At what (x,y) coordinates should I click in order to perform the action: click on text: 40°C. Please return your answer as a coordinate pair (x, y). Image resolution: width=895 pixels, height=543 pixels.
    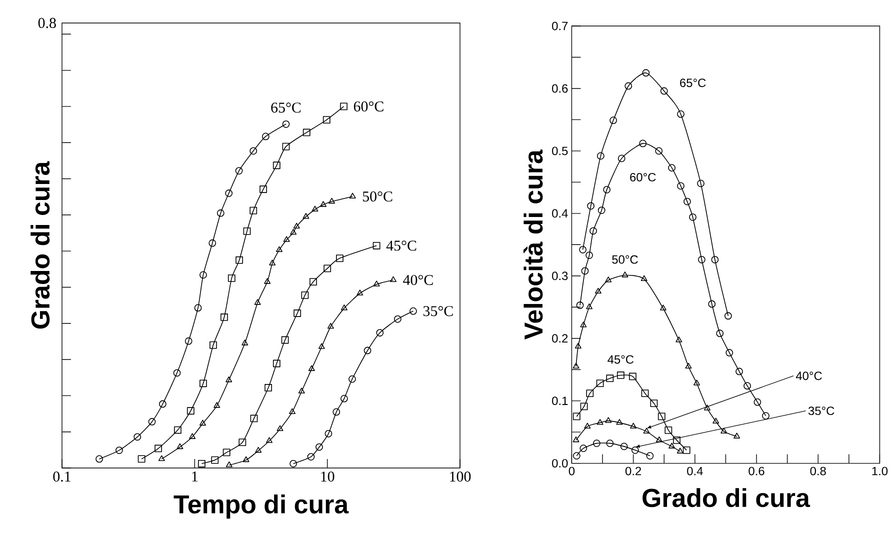
    Looking at the image, I should click on (809, 376).